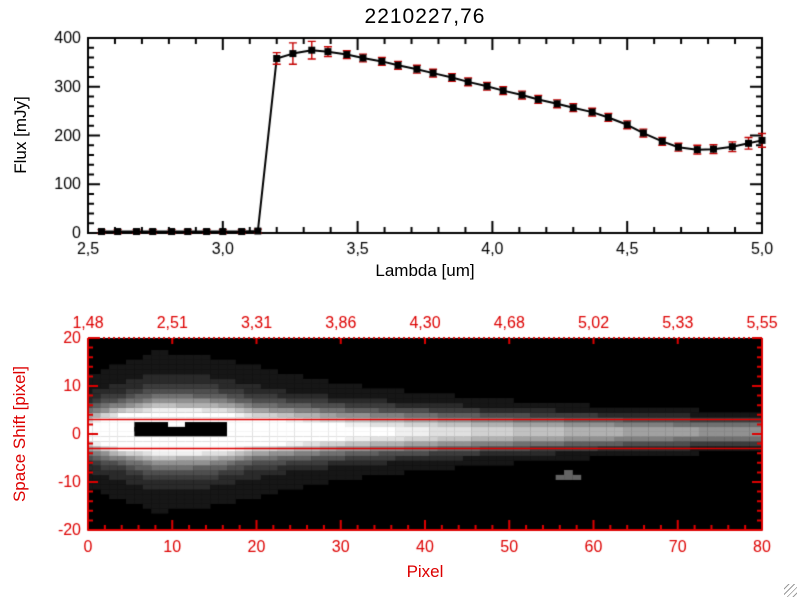 This screenshot has height=600, width=800. What do you see at coordinates (790, 590) in the screenshot?
I see `resize-grip-icon` at bounding box center [790, 590].